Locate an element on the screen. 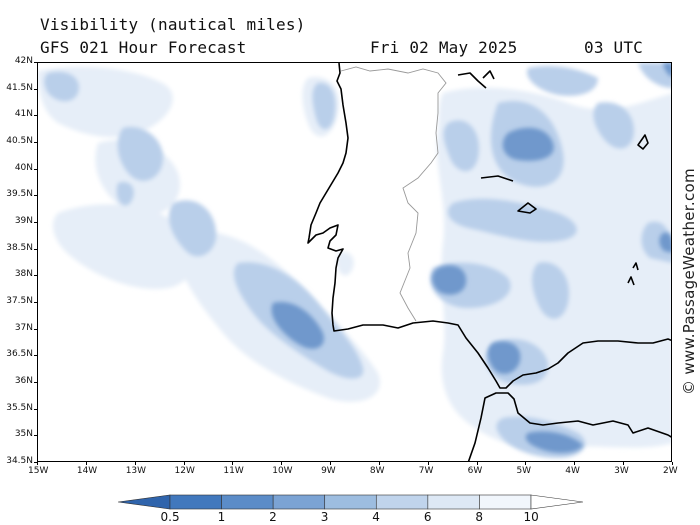 The height and width of the screenshot is (525, 700). latitude-label: 39N is located at coordinates (23, 221).